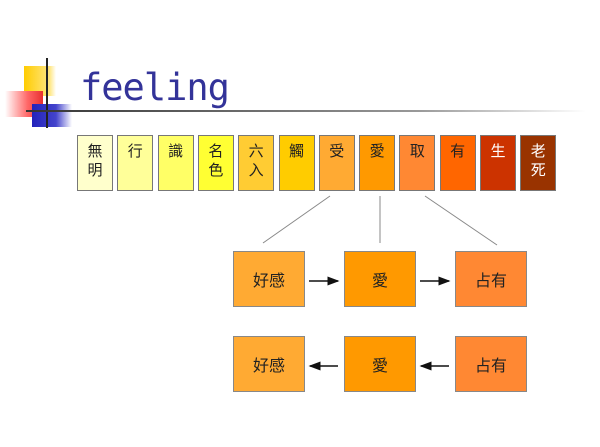 Image resolution: width=600 pixels, height=447 pixels. What do you see at coordinates (155, 87) in the screenshot?
I see `slide-title: feeling` at bounding box center [155, 87].